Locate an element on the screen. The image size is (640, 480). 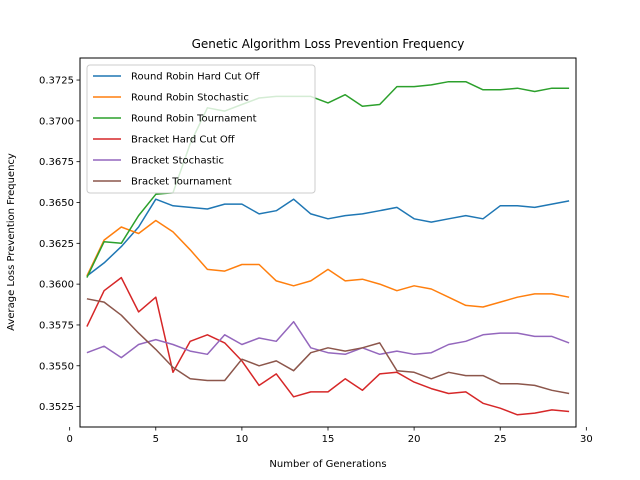
y-tick-label: 0.3625 is located at coordinates (56, 244).